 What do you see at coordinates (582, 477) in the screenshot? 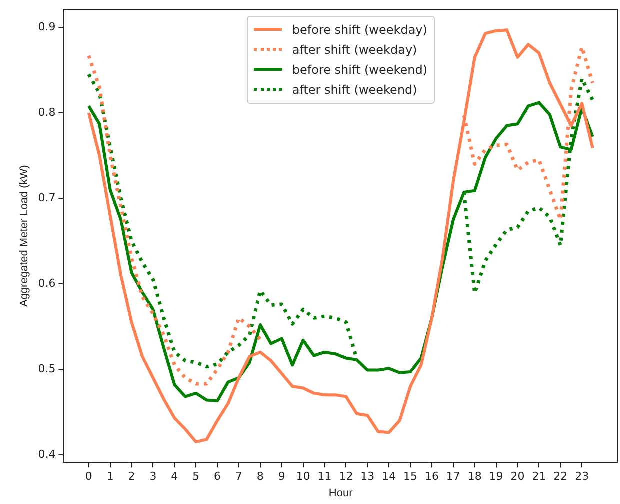
I see `x-tick-label: 23` at bounding box center [582, 477].